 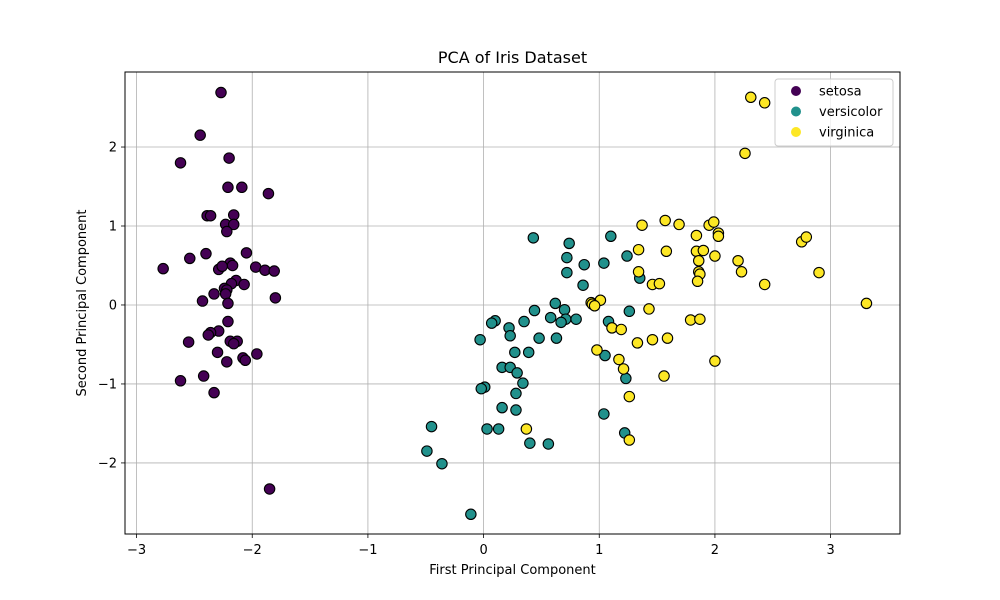 I want to click on chart-title: PCA of Iris Dataset, so click(x=512, y=57).